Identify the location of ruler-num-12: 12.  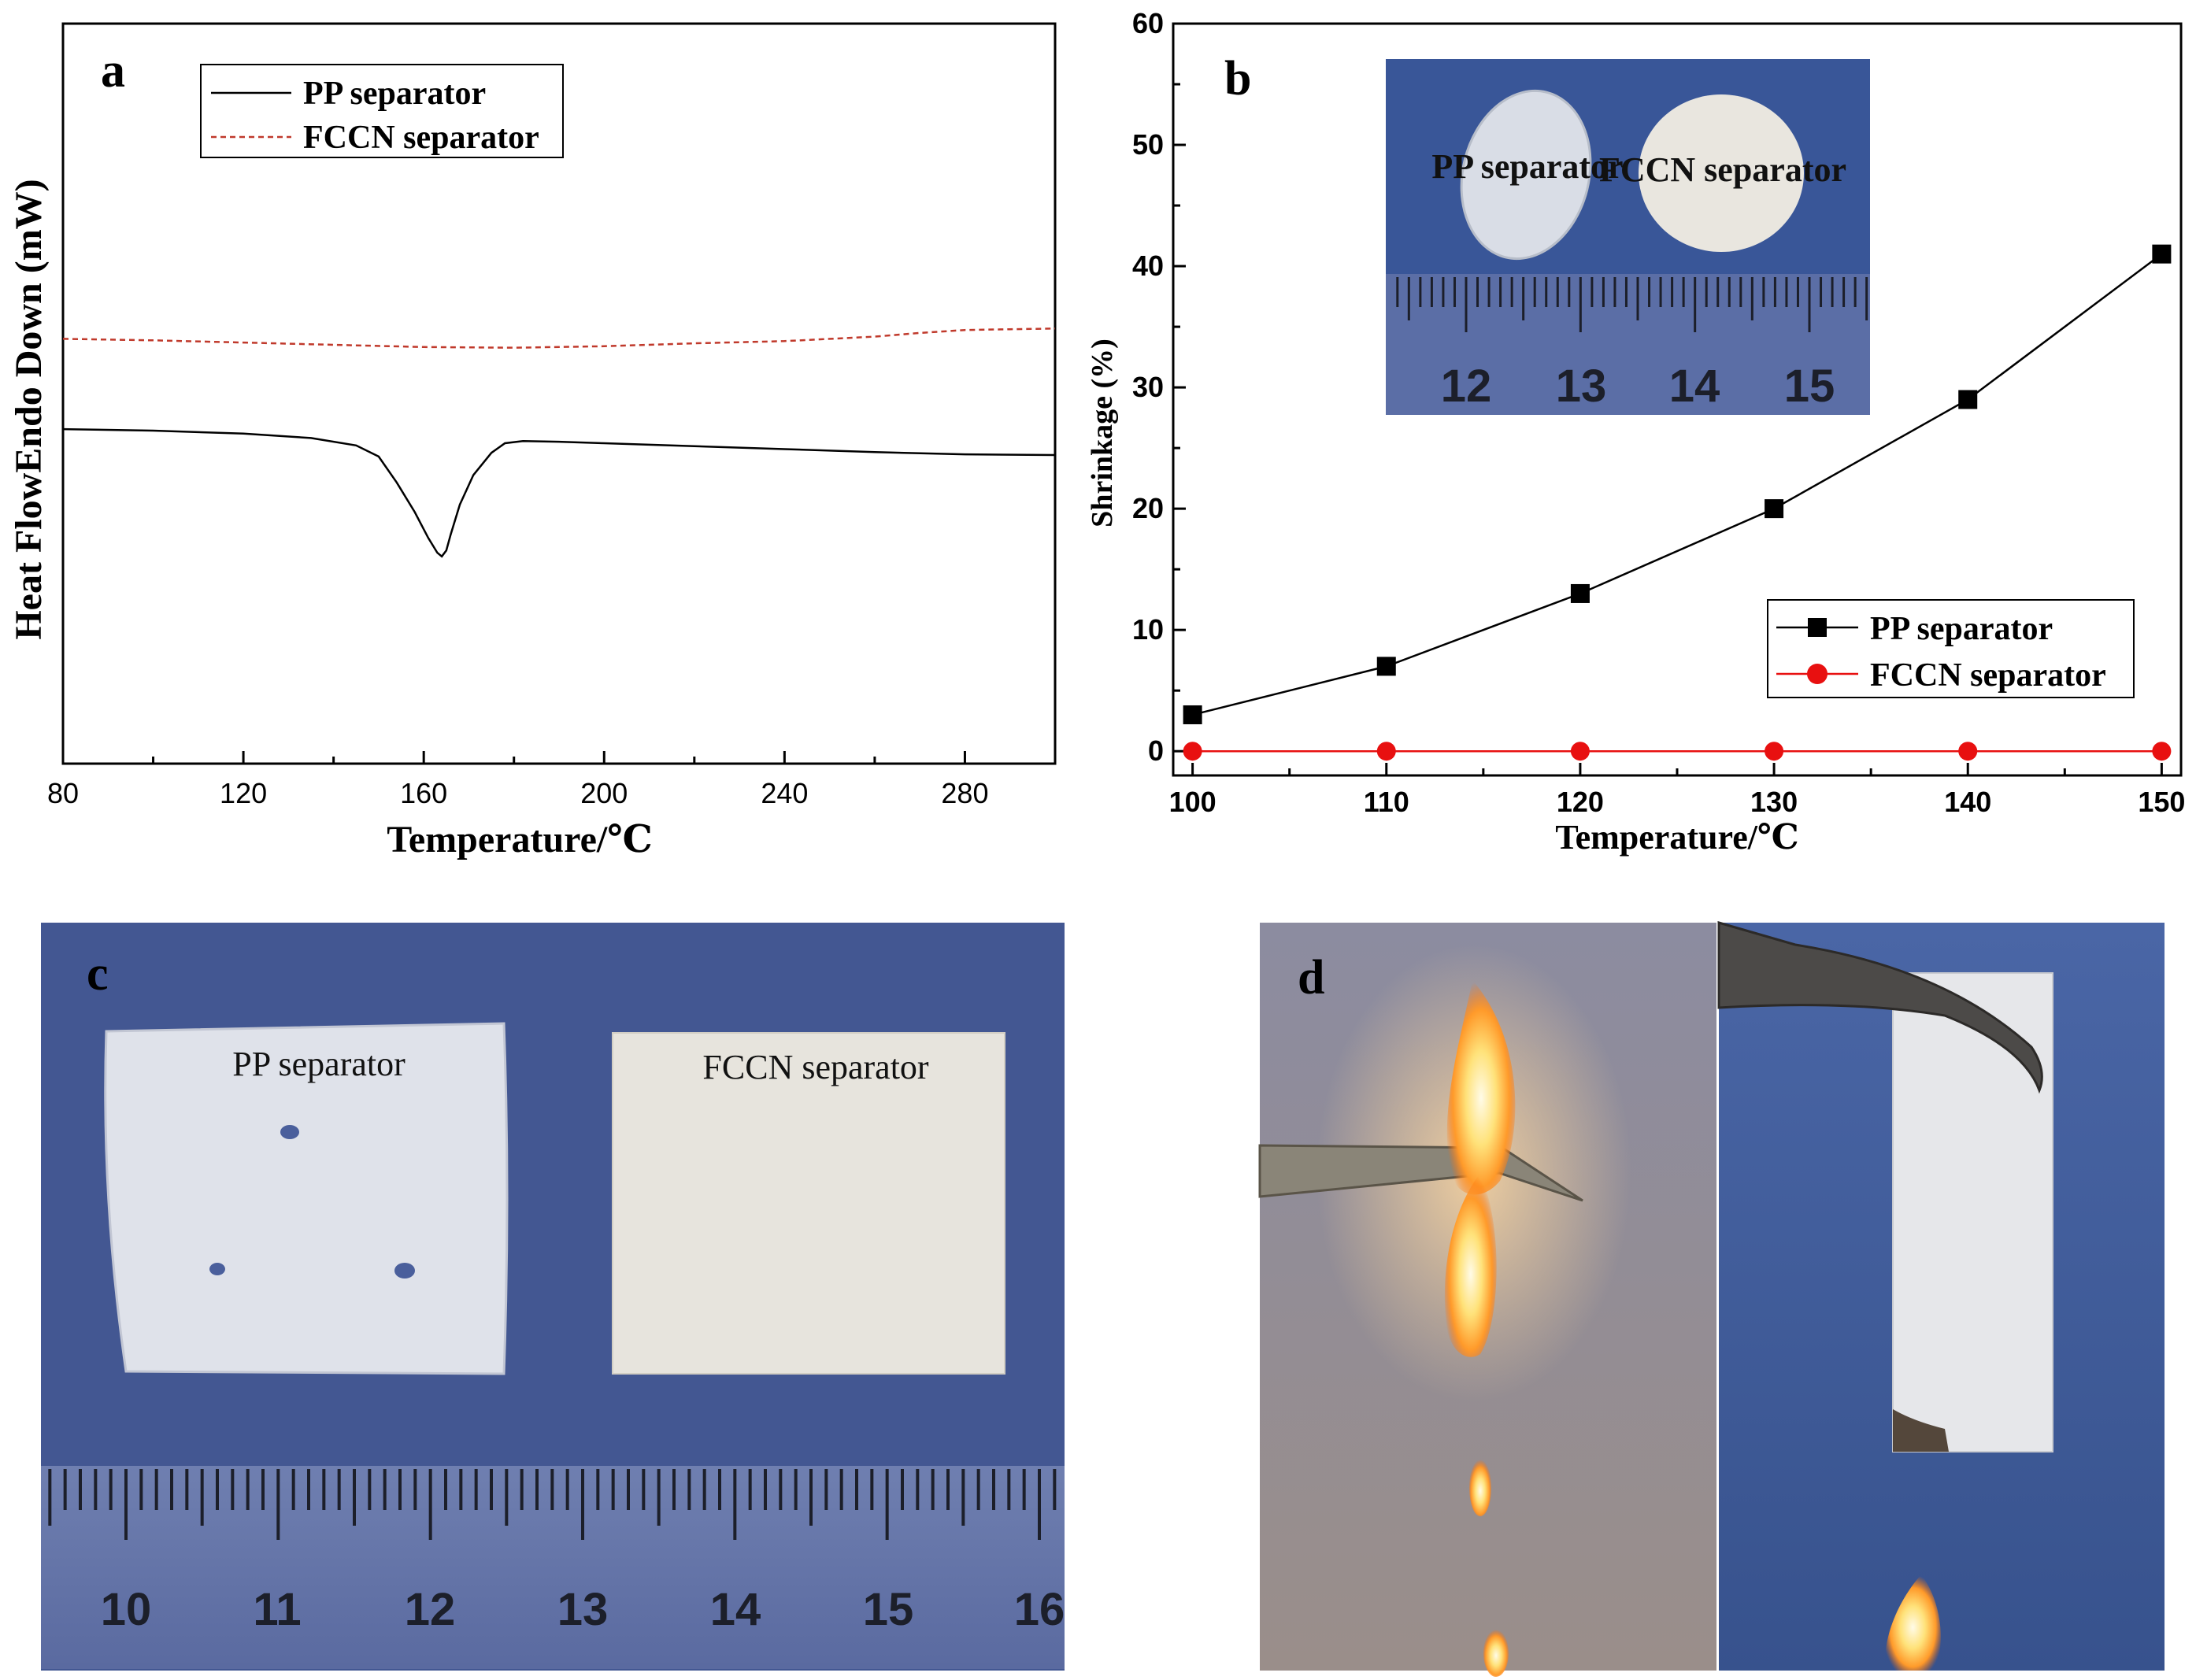
(430, 1609).